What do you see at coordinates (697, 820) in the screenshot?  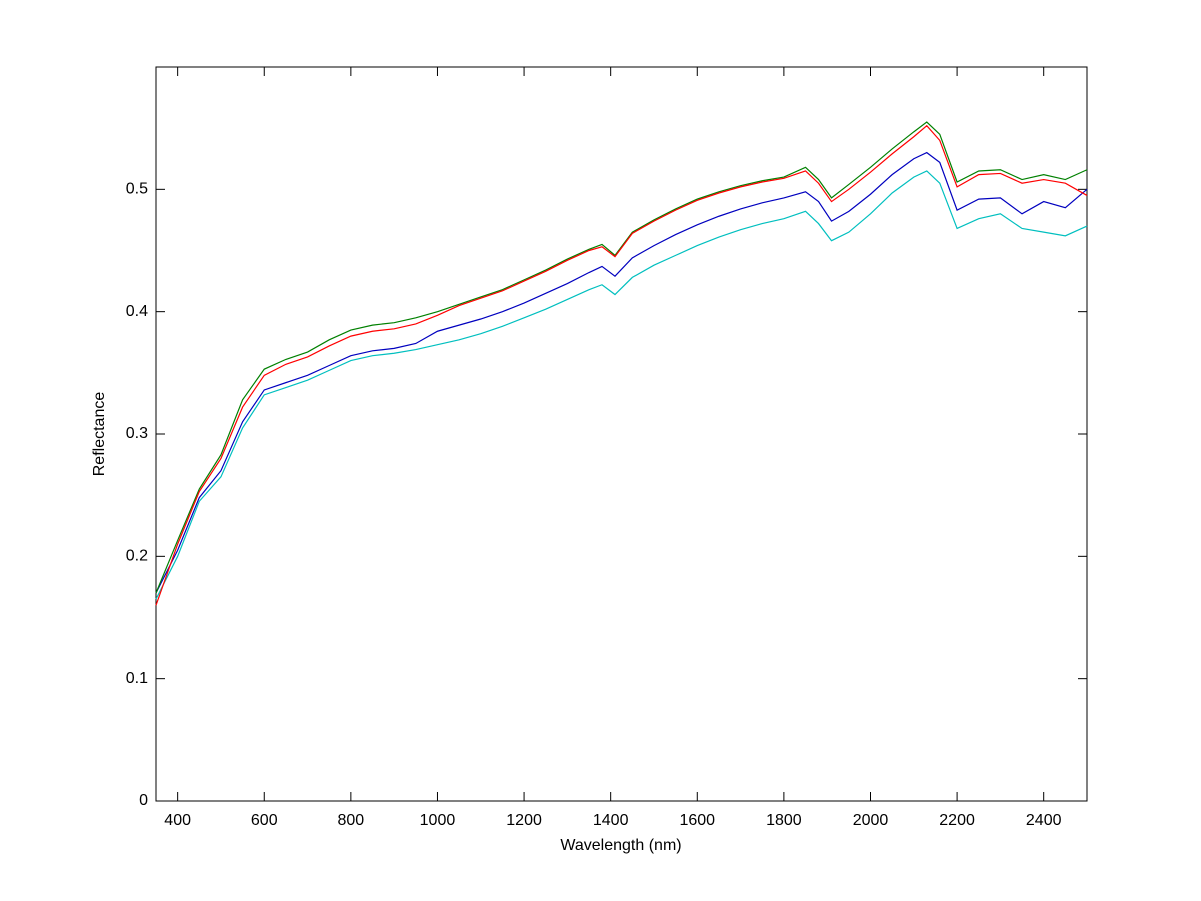 I see `x-tick-label: 1600` at bounding box center [697, 820].